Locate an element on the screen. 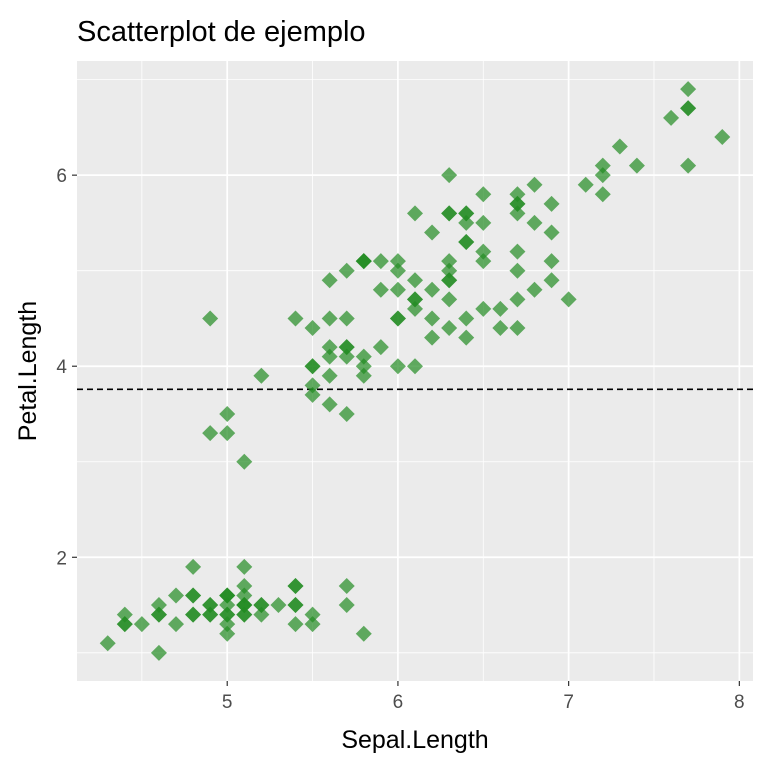 This screenshot has height=768, width=768. x-tick-label: 7 is located at coordinates (568, 702).